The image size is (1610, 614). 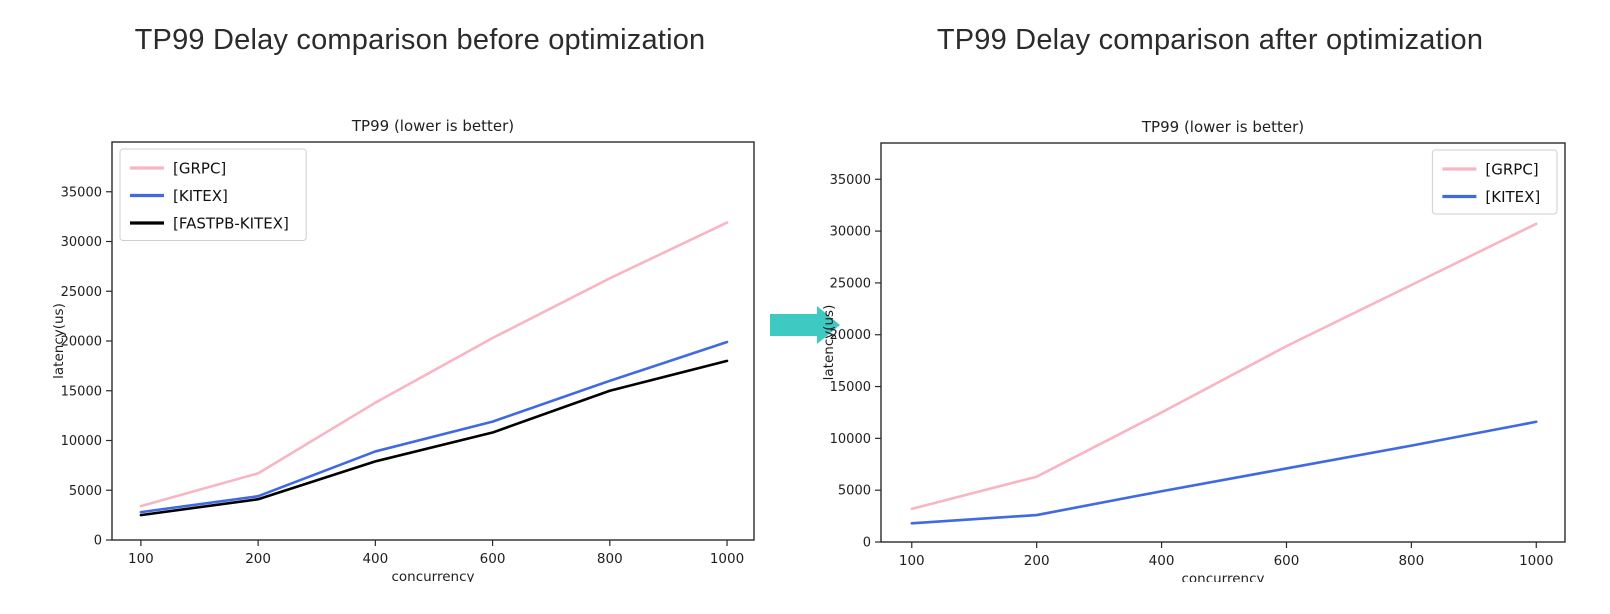 I want to click on legend-label: [FASTPB-KITEX], so click(x=231, y=224).